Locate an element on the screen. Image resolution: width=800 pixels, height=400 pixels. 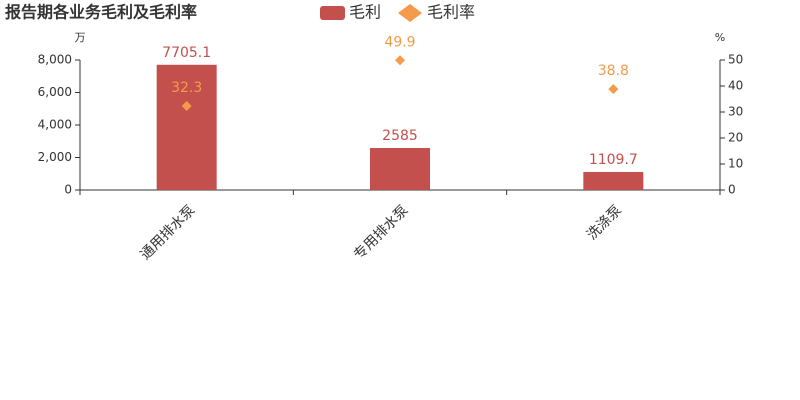
y-axis-unit: 万 is located at coordinates (80, 37).